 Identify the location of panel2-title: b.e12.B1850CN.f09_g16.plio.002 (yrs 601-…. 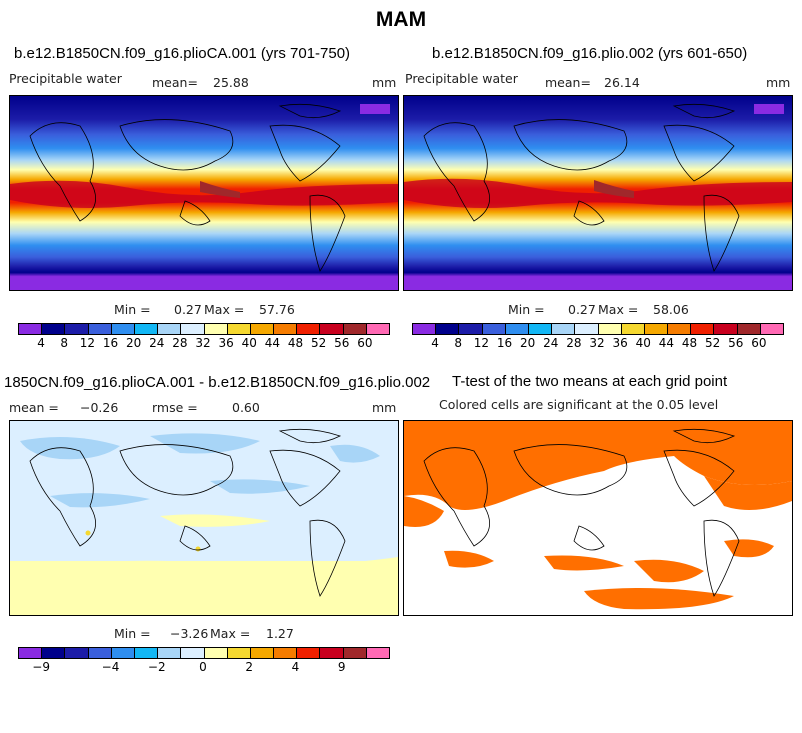
(590, 53).